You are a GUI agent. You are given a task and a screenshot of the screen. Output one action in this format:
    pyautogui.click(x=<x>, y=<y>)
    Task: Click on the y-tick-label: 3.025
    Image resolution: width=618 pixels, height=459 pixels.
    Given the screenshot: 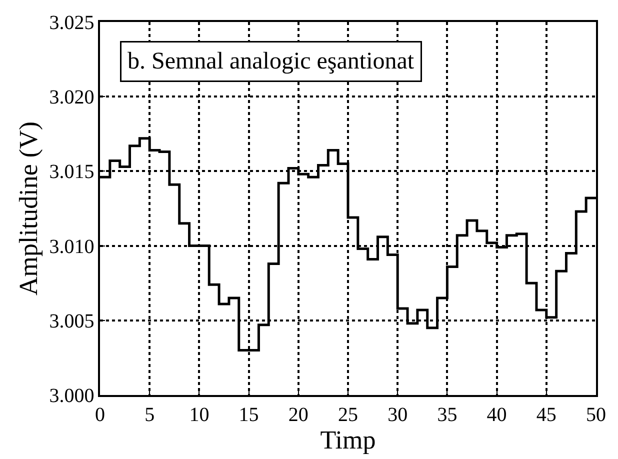 What is the action you would take?
    pyautogui.click(x=71, y=23)
    